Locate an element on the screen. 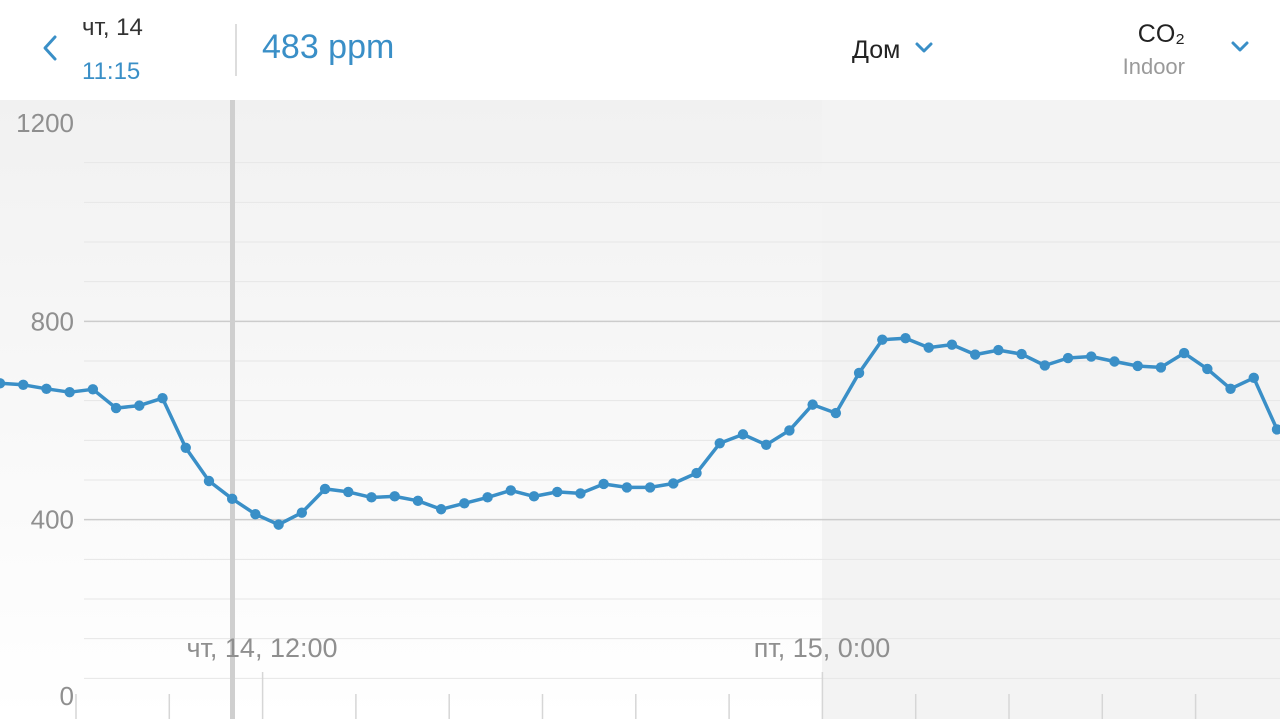  chevron-left-icon is located at coordinates (50, 50).